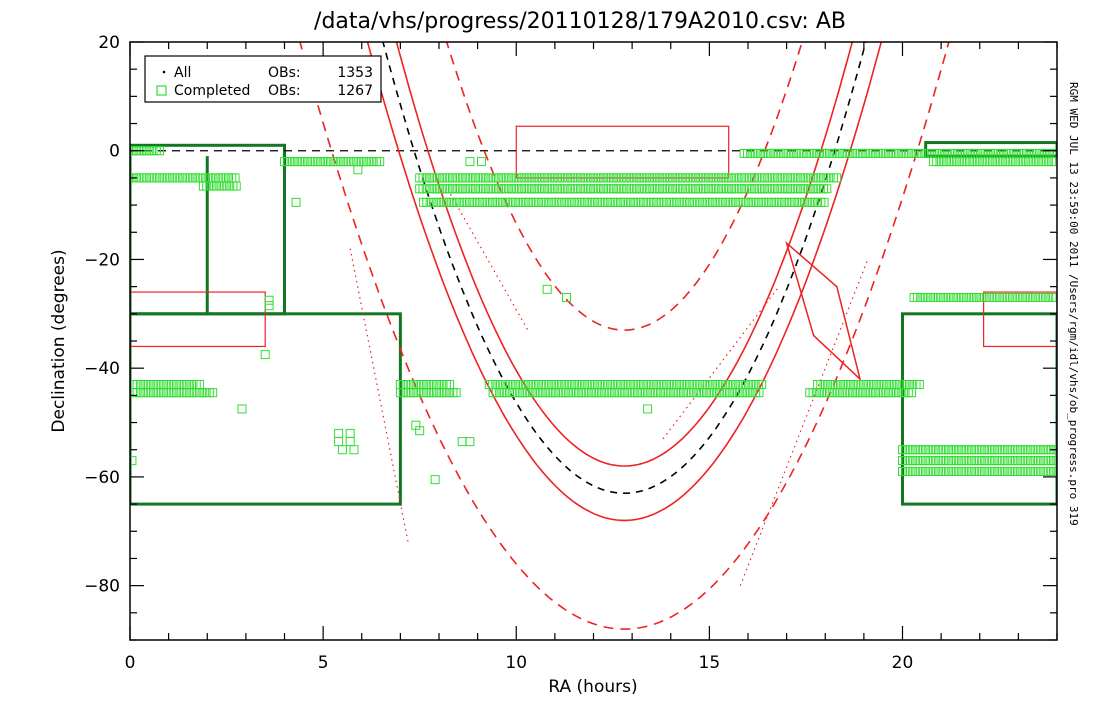  What do you see at coordinates (284, 73) in the screenshot?
I see `legend-all-obs-label: OBs:` at bounding box center [284, 73].